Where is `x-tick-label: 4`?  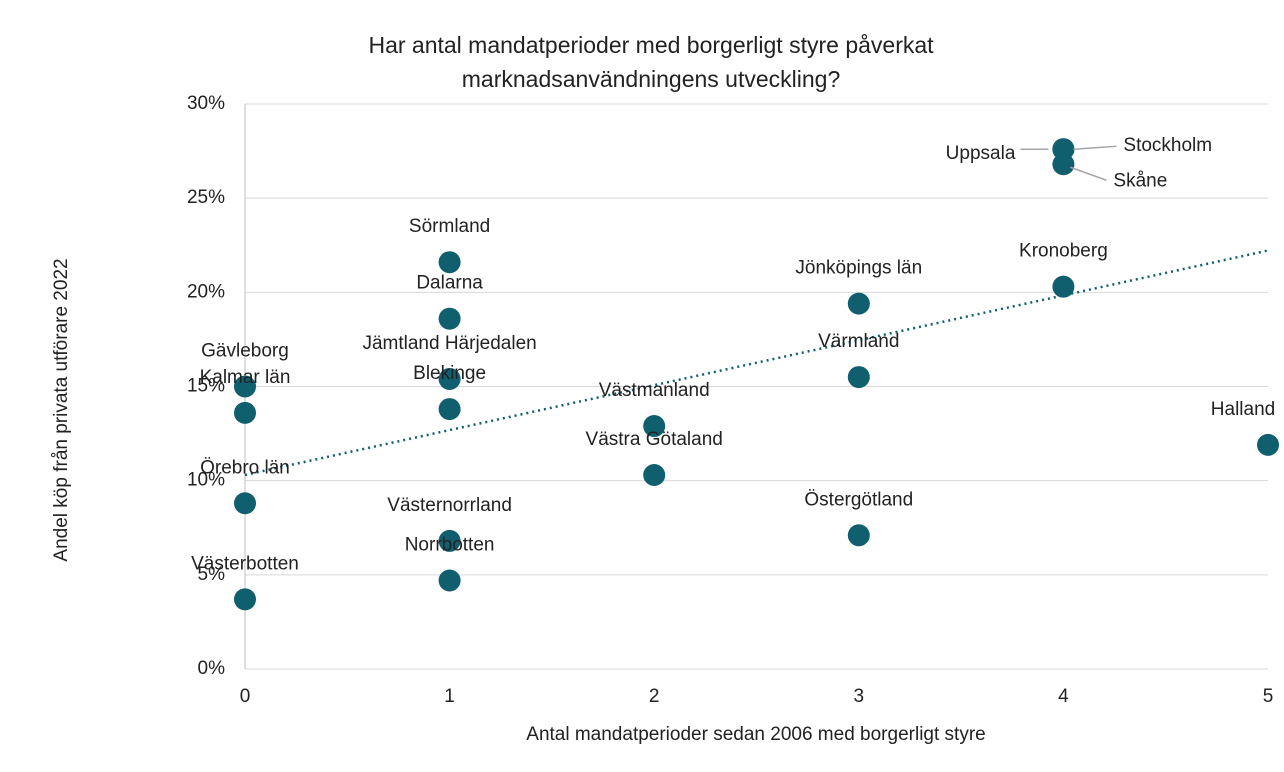
x-tick-label: 4 is located at coordinates (1063, 696).